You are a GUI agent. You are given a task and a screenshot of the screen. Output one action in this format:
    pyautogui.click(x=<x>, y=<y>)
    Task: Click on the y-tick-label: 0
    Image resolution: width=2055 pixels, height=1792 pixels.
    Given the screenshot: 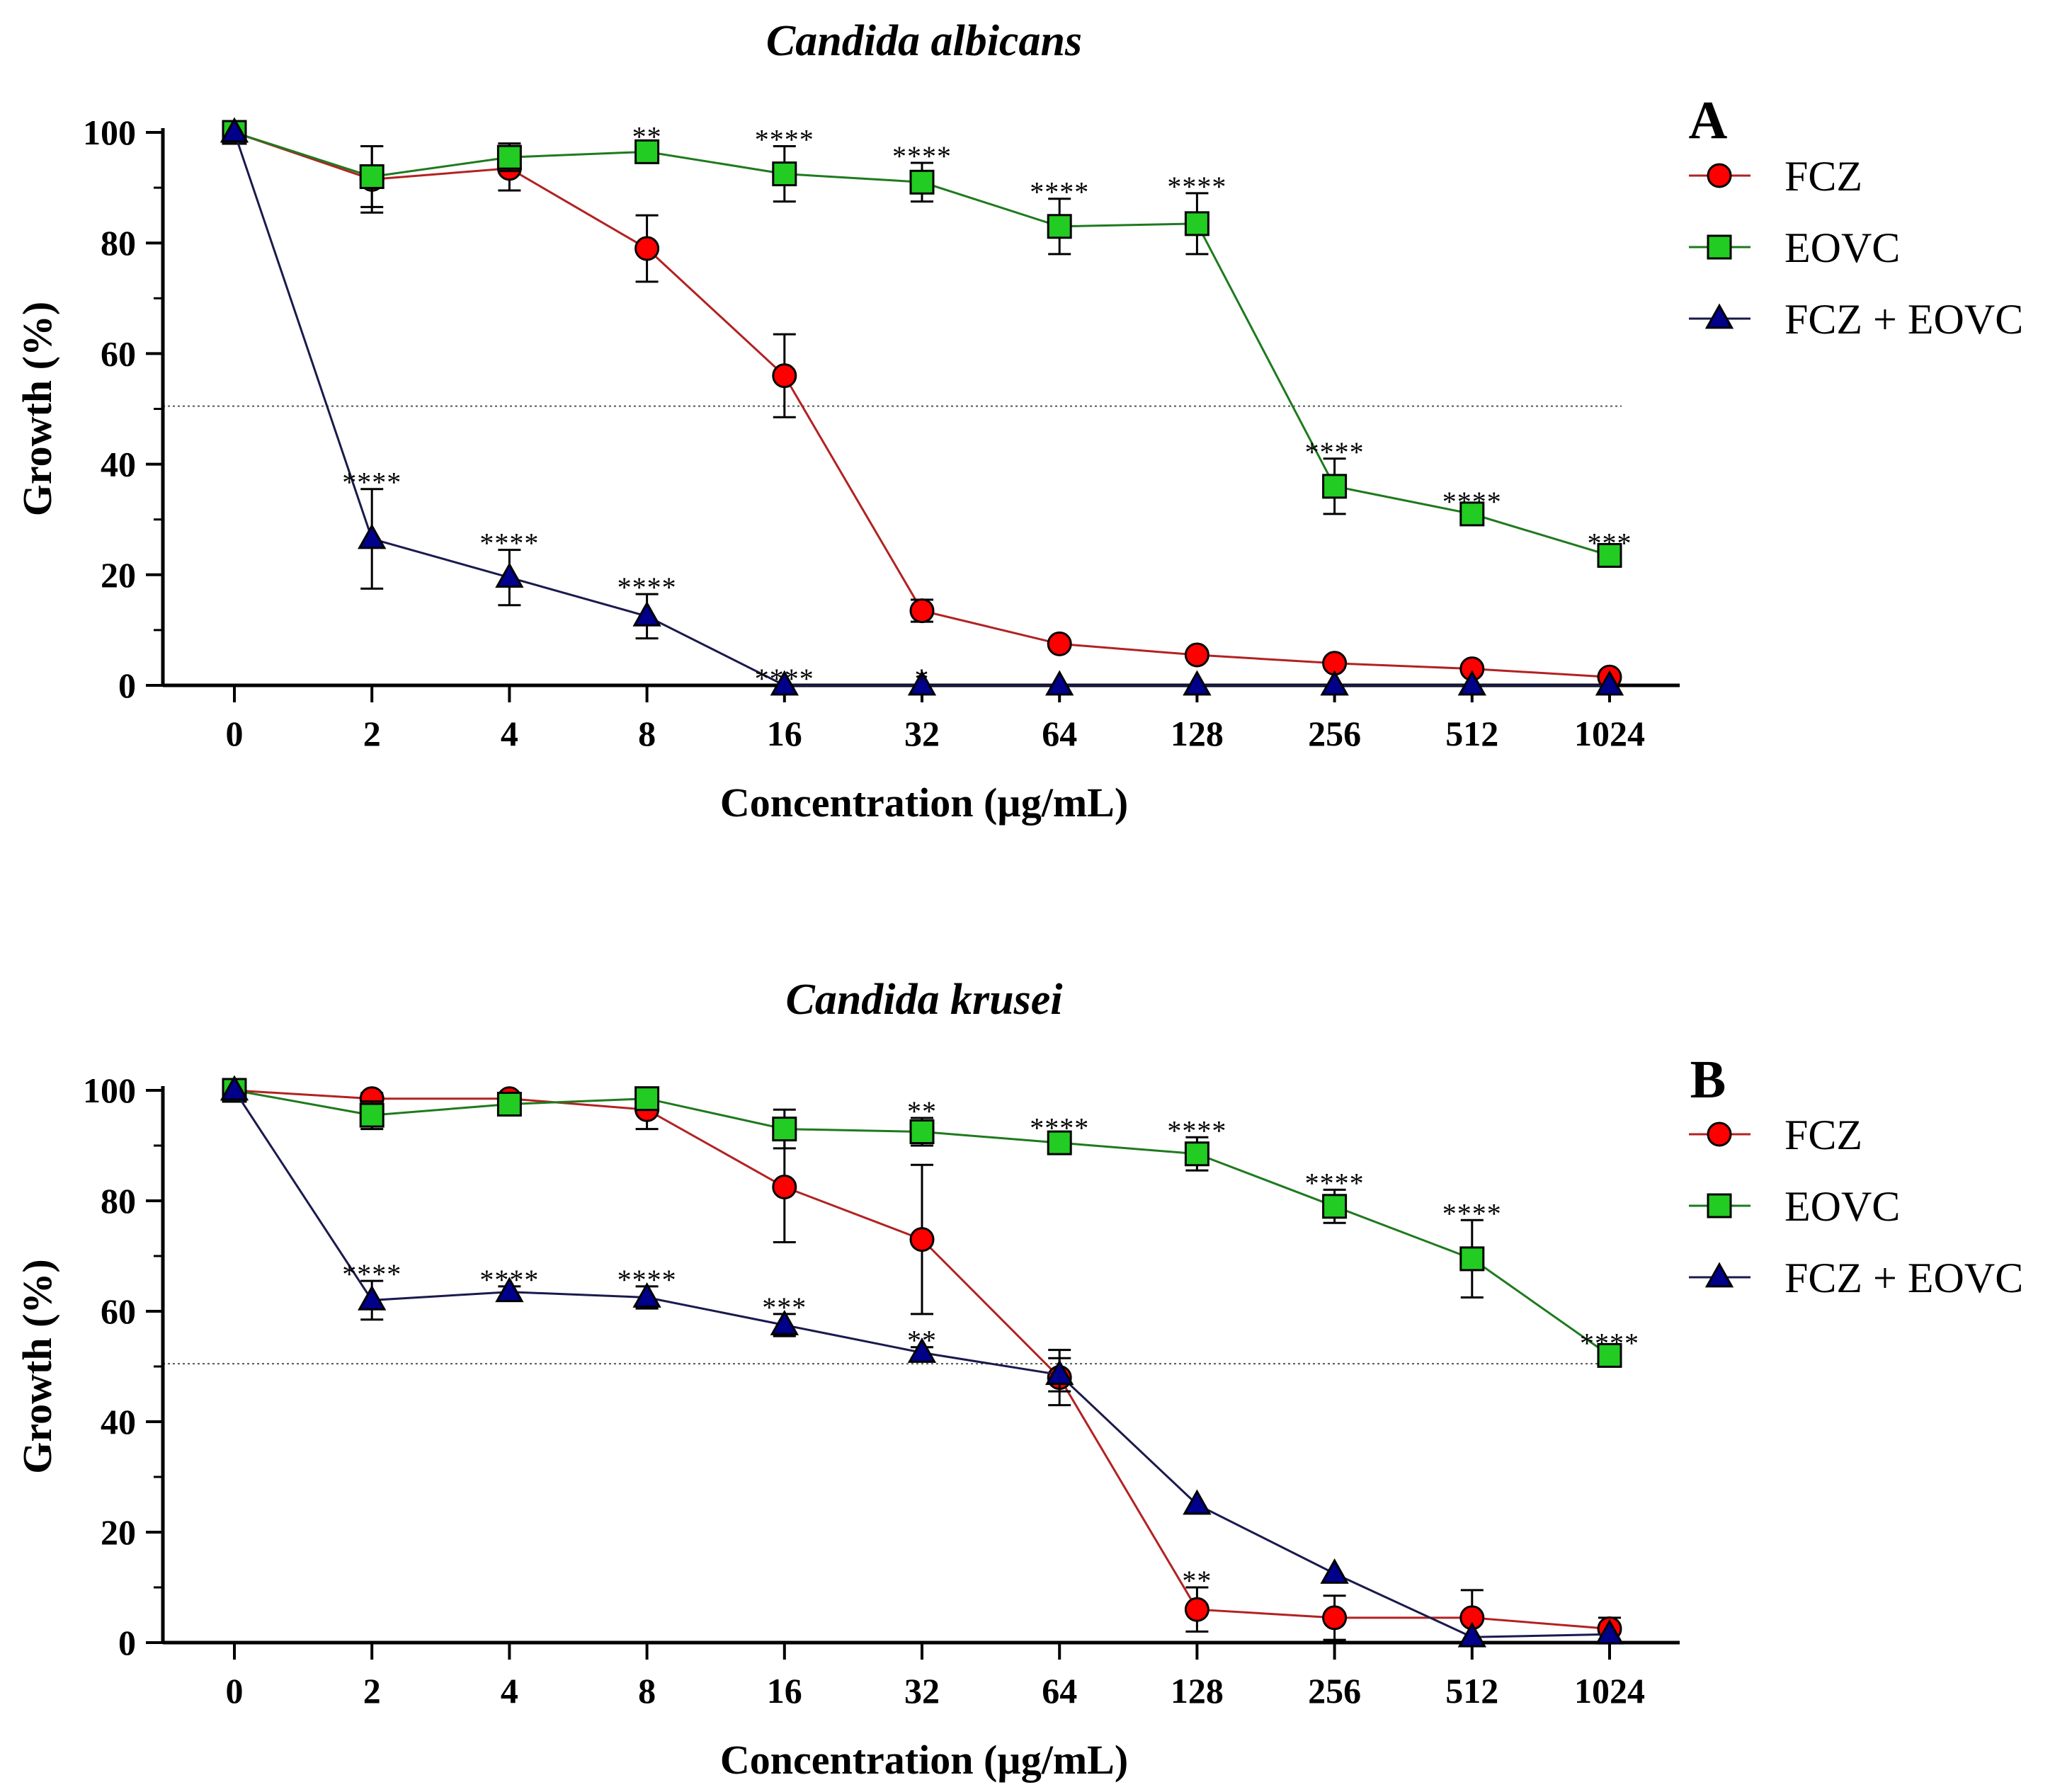 What is the action you would take?
    pyautogui.click(x=127, y=1642)
    